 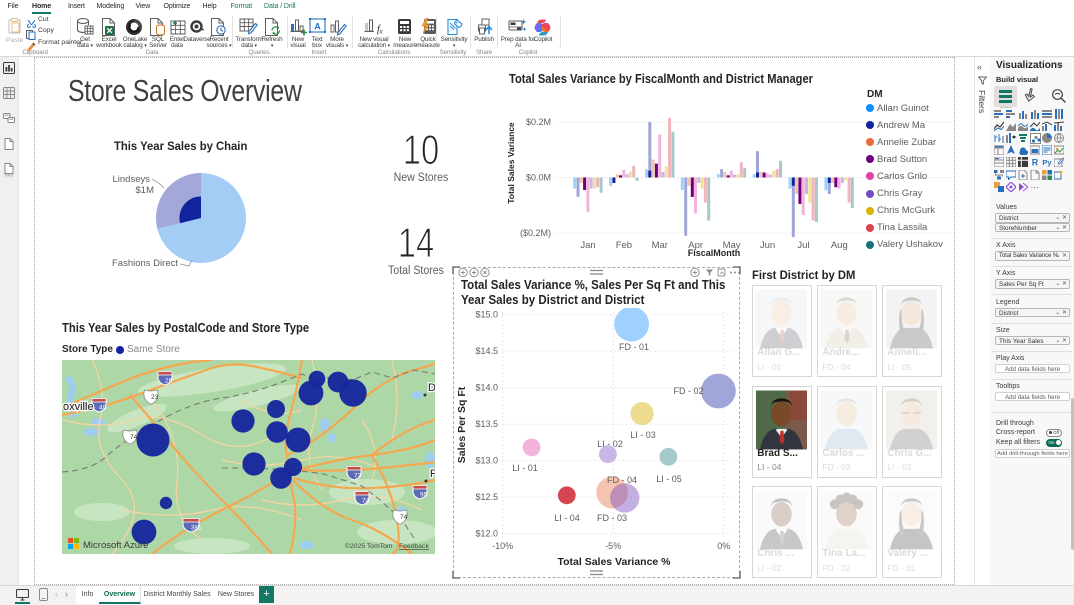 I want to click on svg-text: LI - 02, so click(x=610, y=444).